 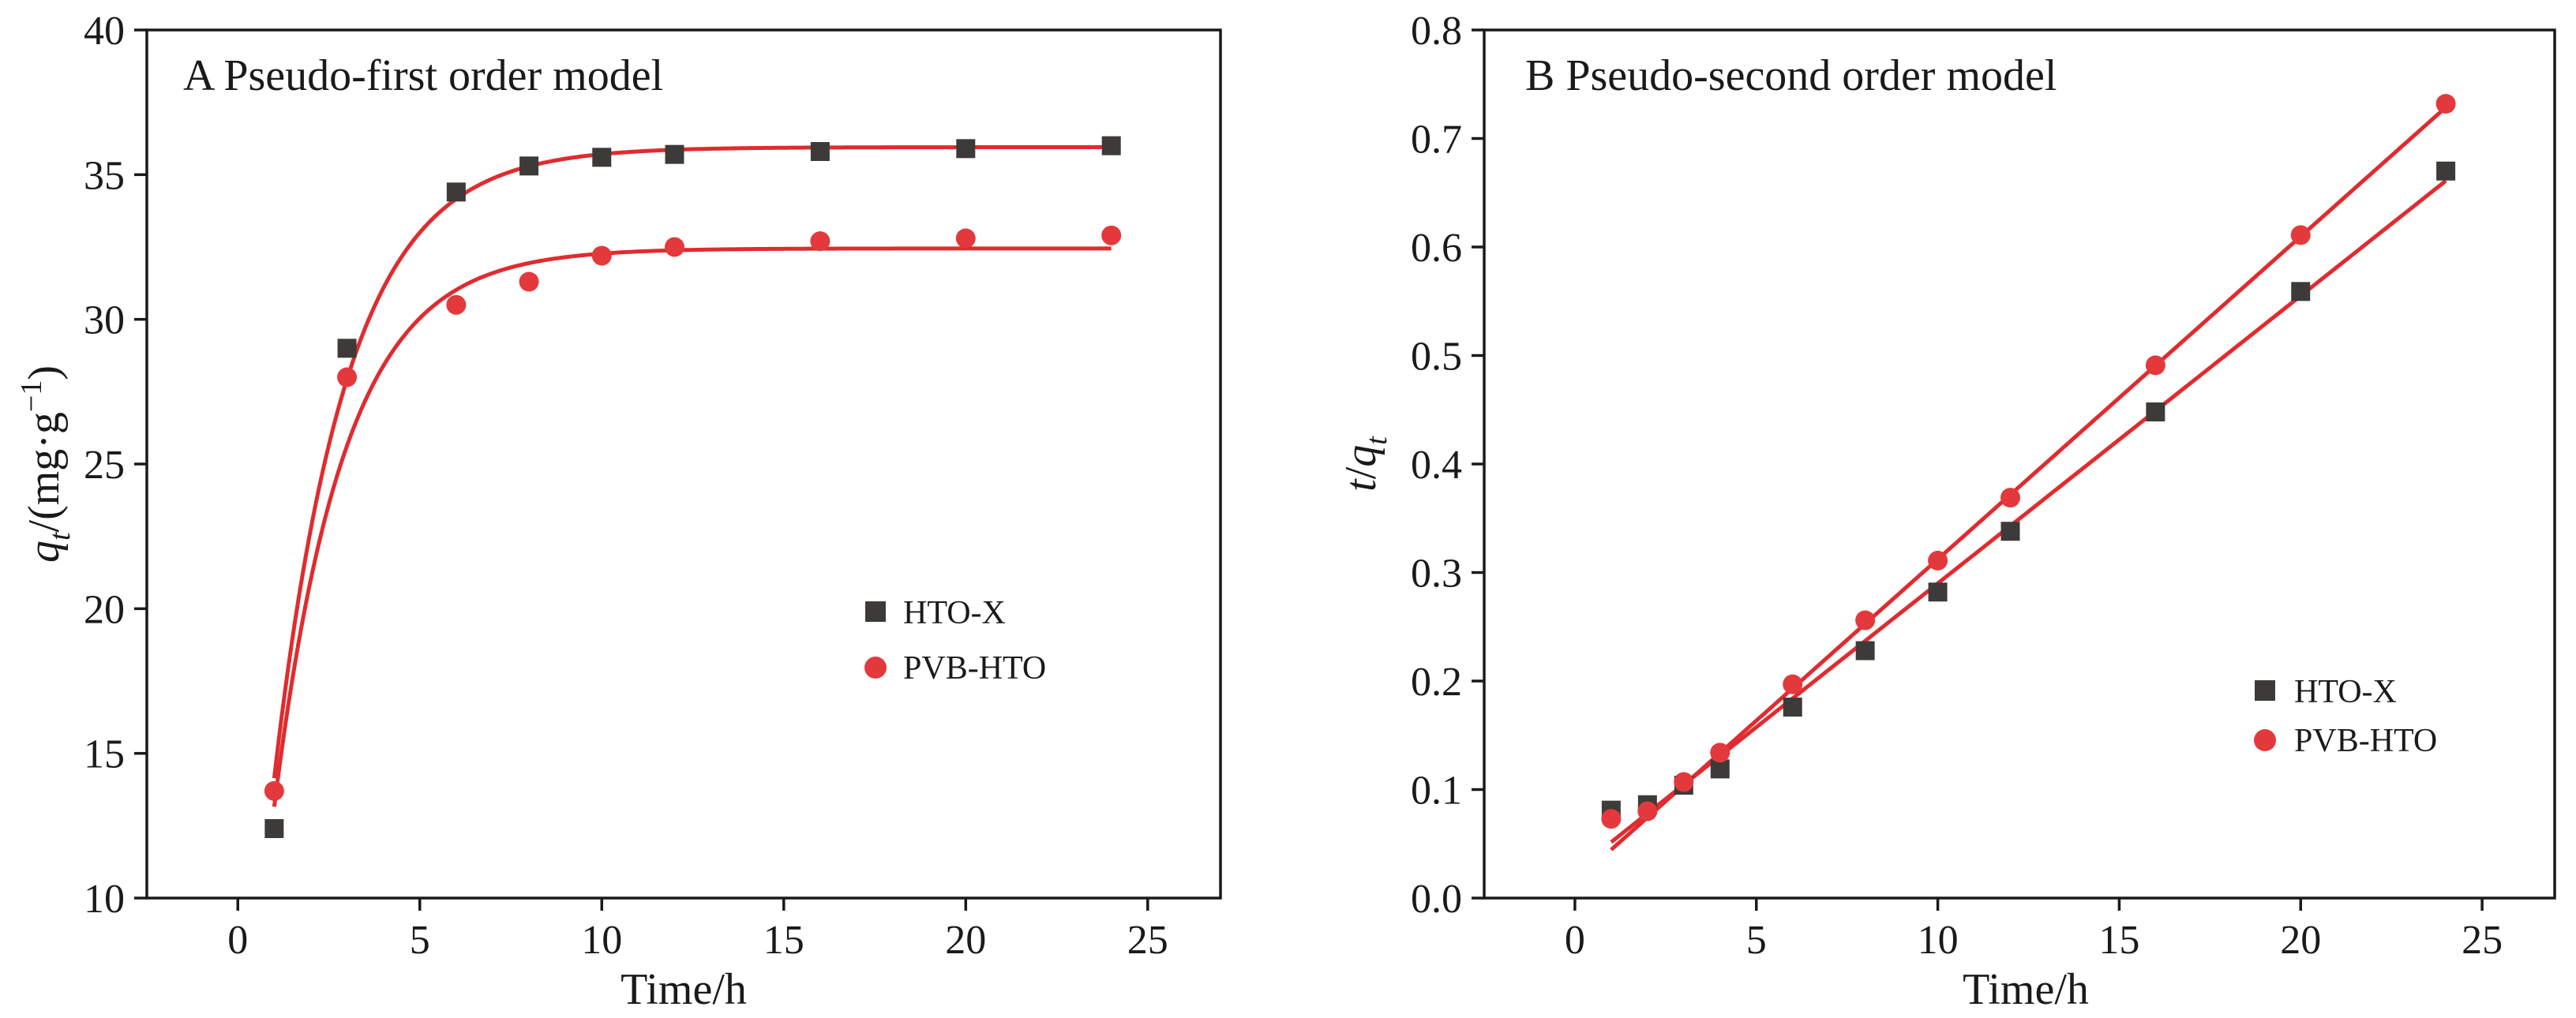 I want to click on panel-a-y-tick-labels: 10 15 20 25 30 35 40, so click(x=104, y=465).